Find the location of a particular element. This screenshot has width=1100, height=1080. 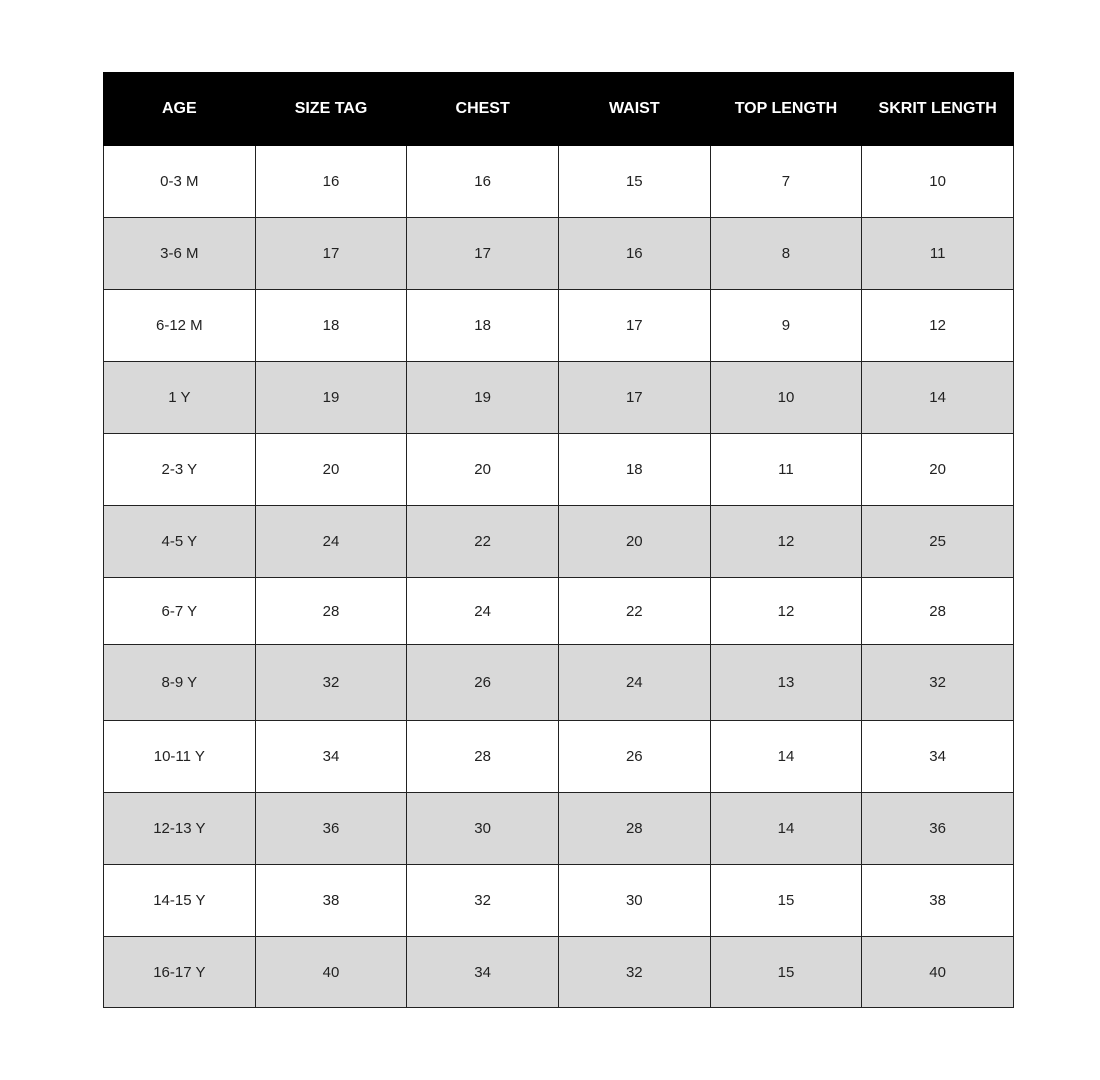

age-cell: 12-13 Y is located at coordinates (179, 828).